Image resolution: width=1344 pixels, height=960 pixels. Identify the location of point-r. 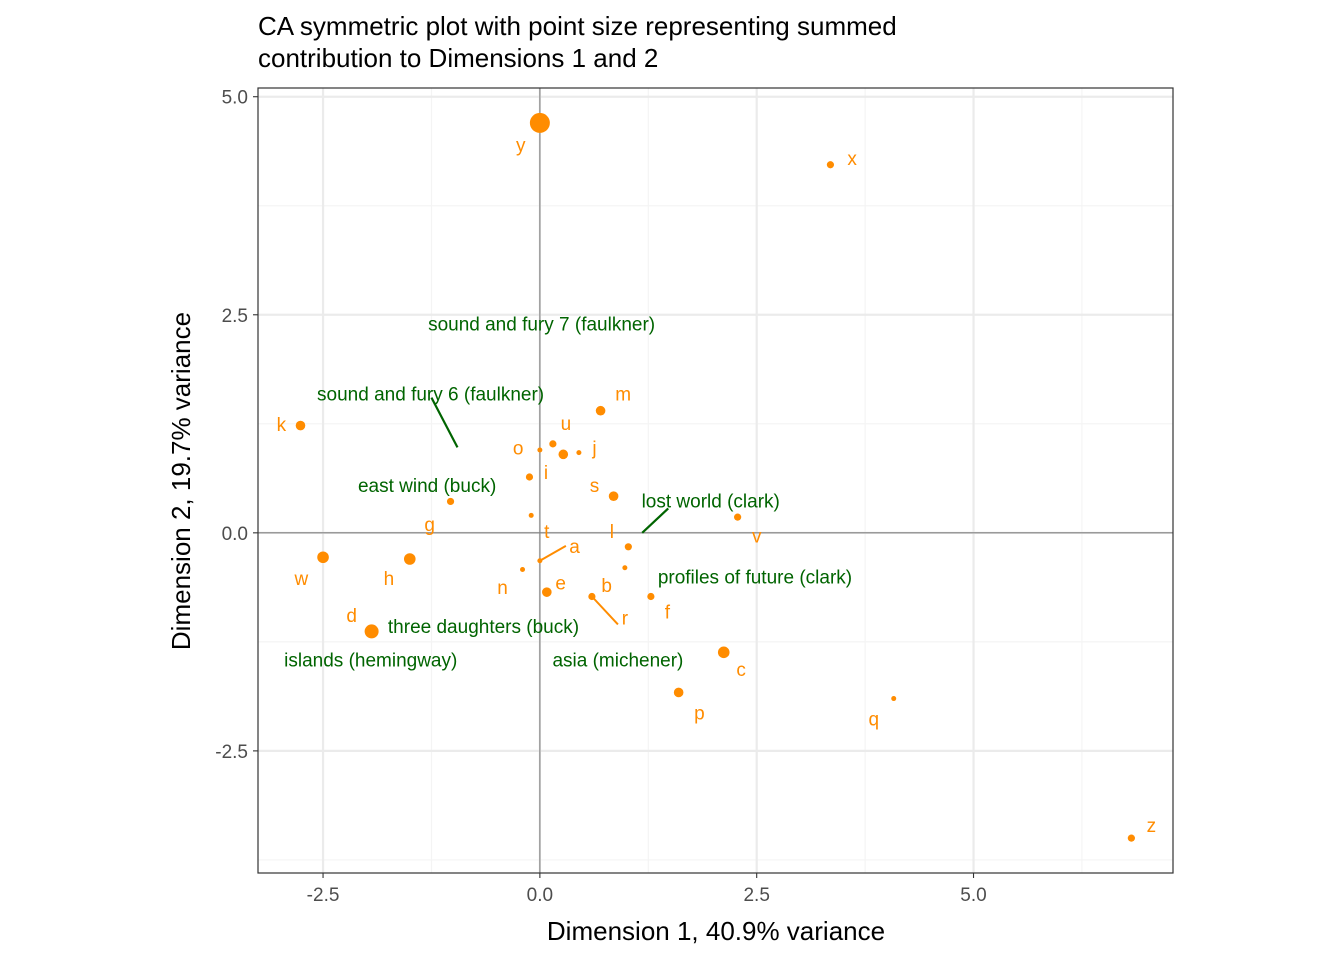
(592, 597).